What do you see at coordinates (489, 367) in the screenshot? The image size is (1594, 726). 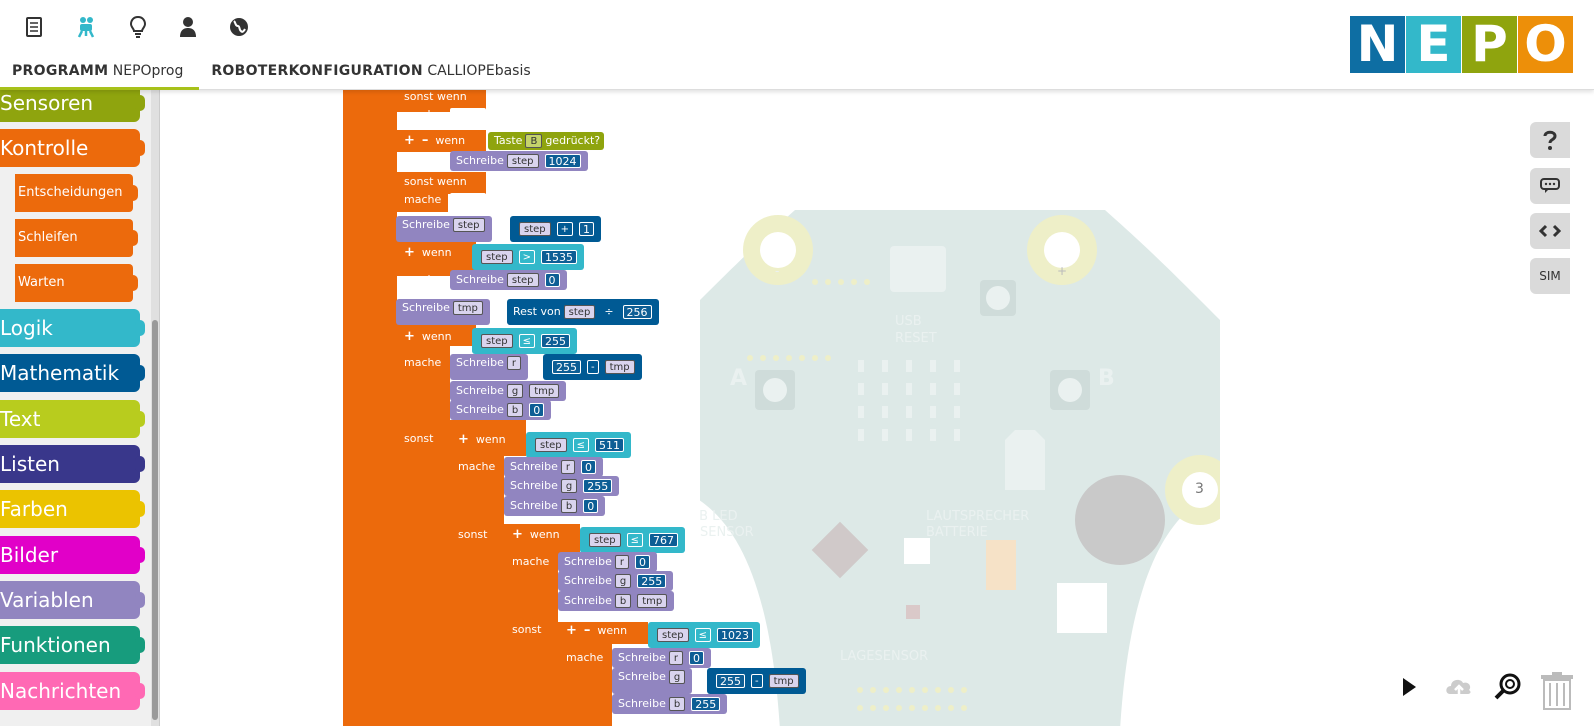 I see `assign-r-block: Schreibe r` at bounding box center [489, 367].